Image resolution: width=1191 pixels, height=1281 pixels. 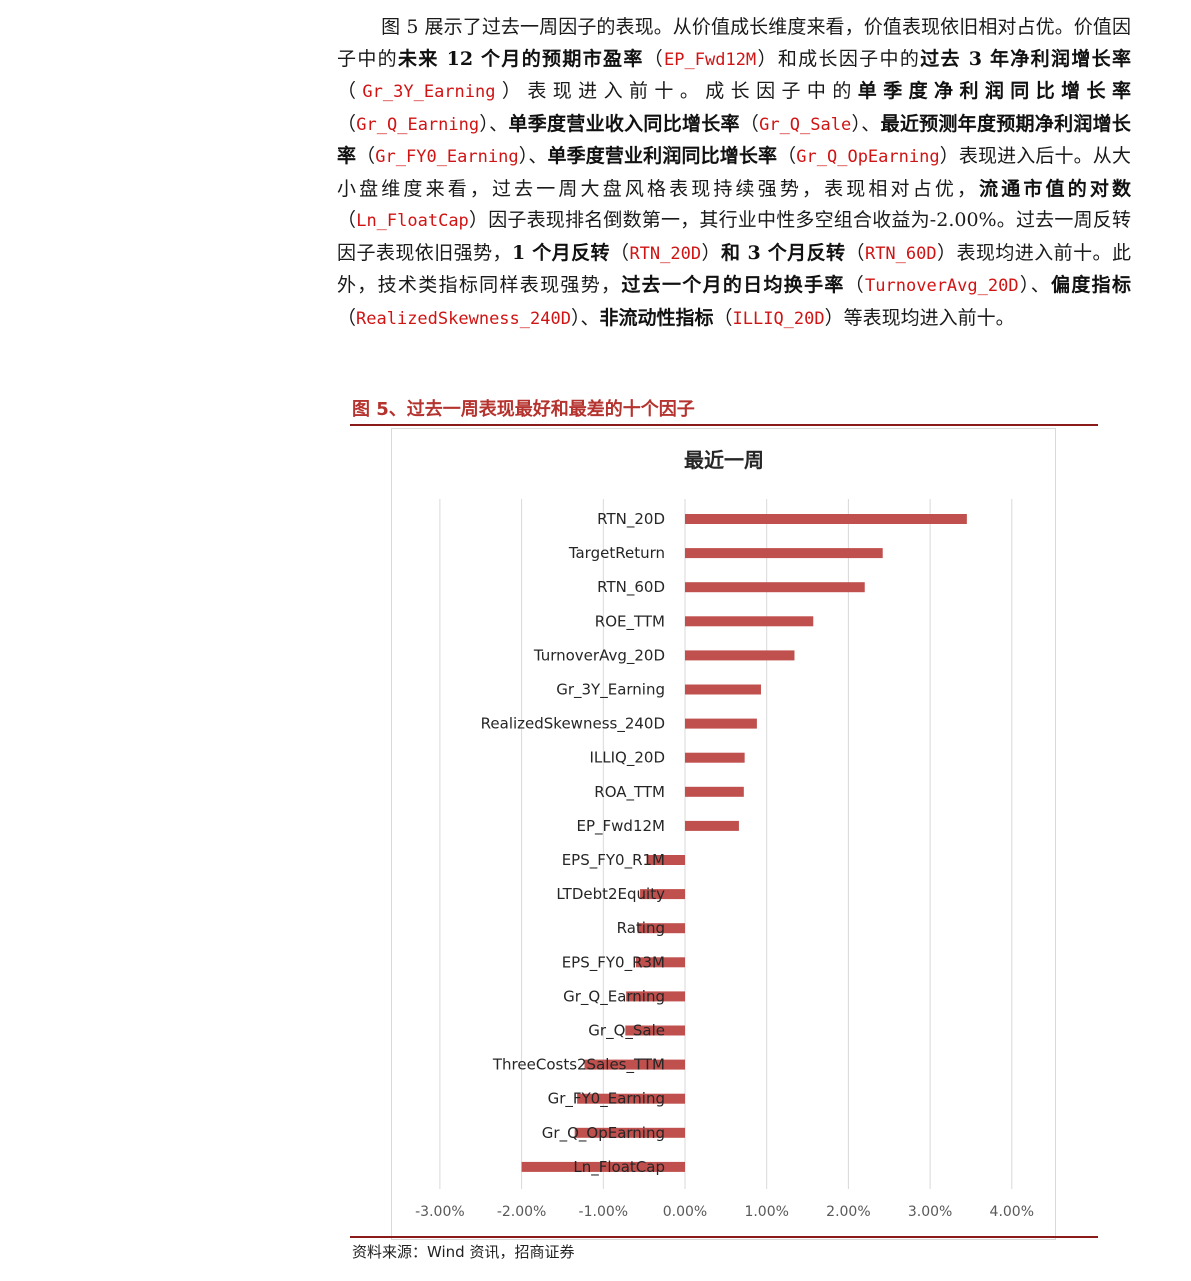 I want to click on figure-bottom-rule, so click(x=724, y=1237).